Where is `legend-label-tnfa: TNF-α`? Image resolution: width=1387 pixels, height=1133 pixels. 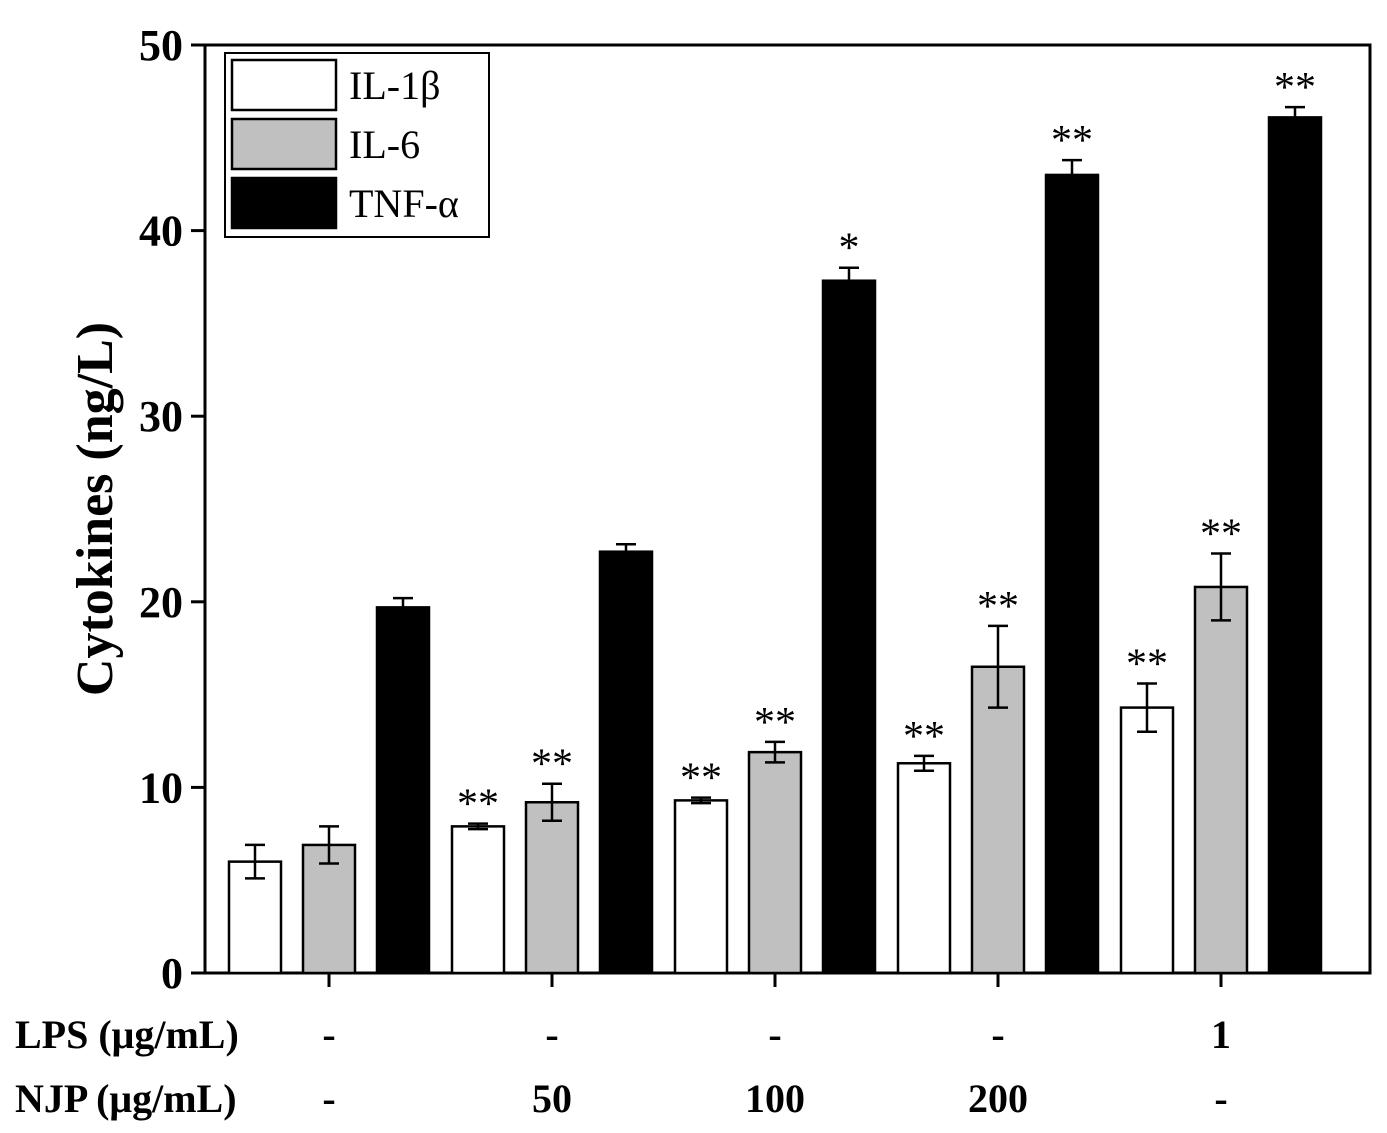
legend-label-tnfa: TNF-α is located at coordinates (404, 203).